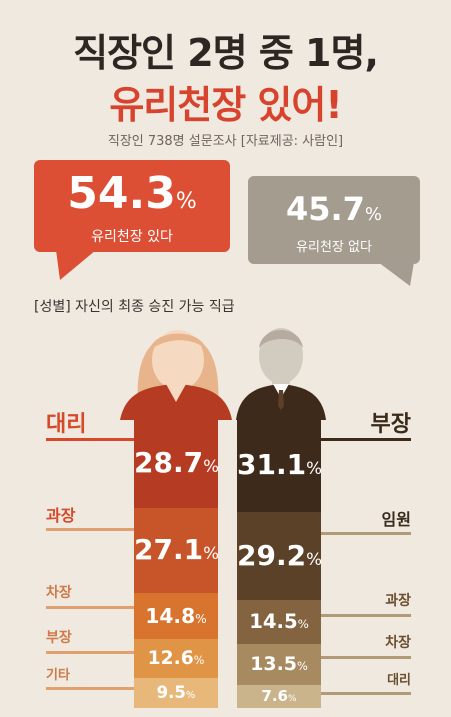 The image size is (451, 717). Describe the element at coordinates (273, 664) in the screenshot. I see `male-value-label: 13.5` at that location.